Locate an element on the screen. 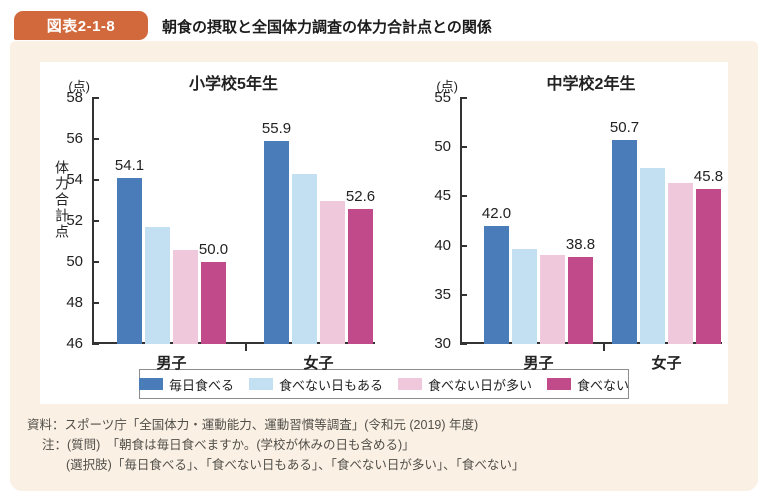 The image size is (768, 496). legend-label: 食べない is located at coordinates (603, 385).